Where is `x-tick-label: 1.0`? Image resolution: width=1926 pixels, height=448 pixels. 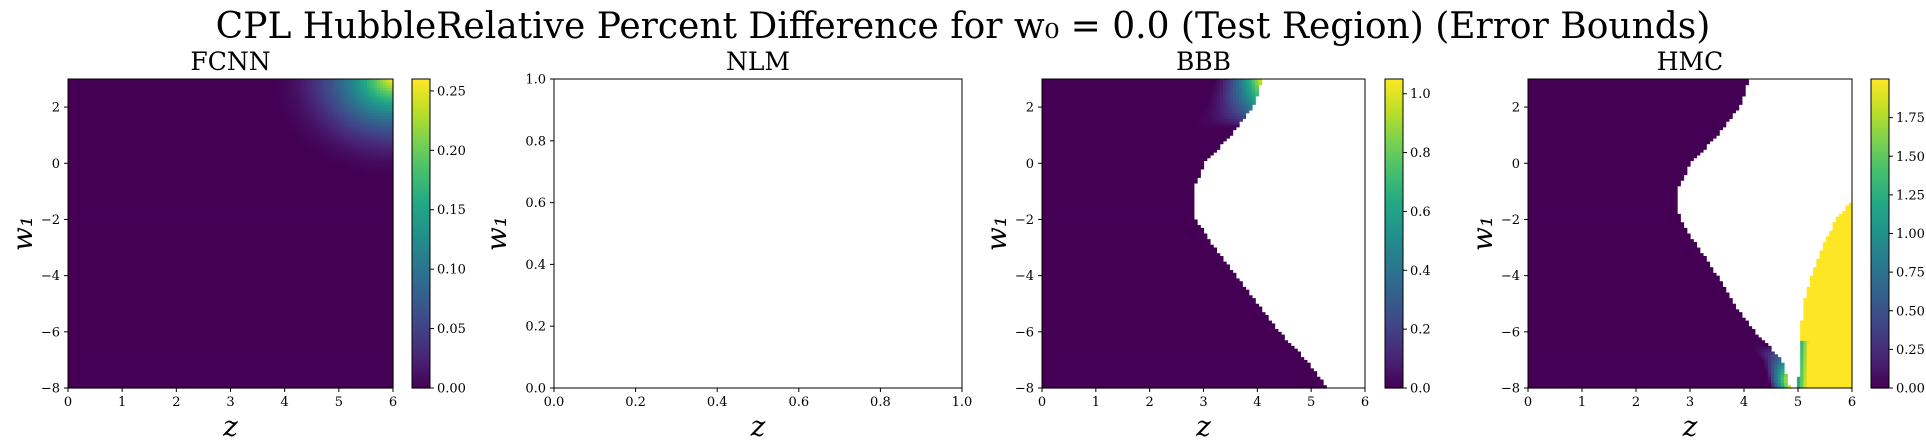 x-tick-label: 1.0 is located at coordinates (962, 402).